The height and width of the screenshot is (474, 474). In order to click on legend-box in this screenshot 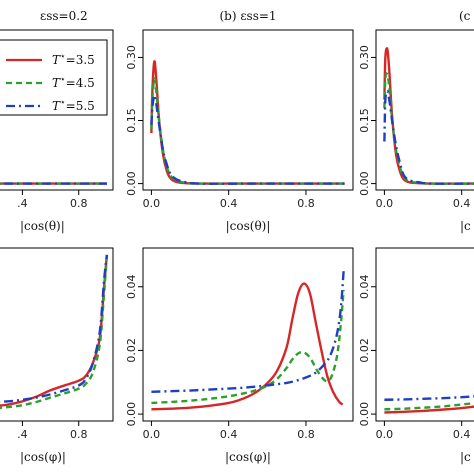, I will do `click(54, 77)`.